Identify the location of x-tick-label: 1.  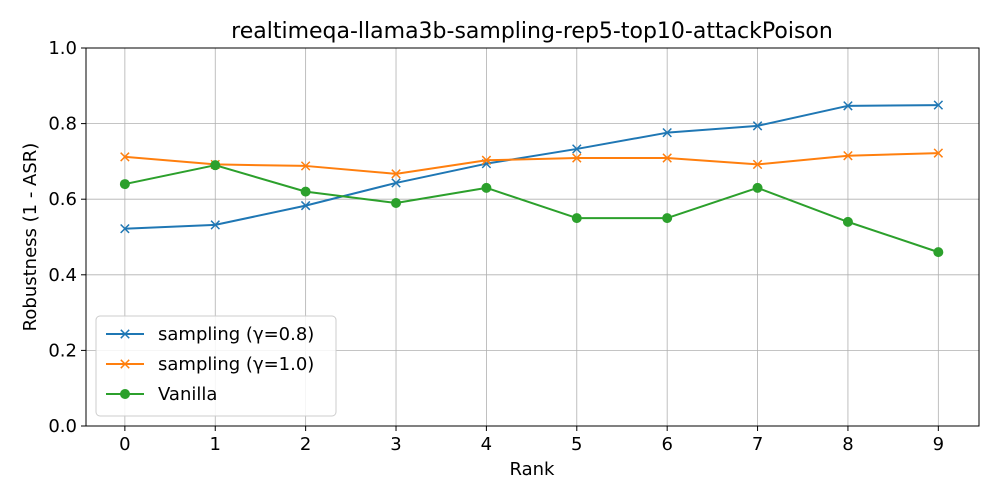
(215, 444).